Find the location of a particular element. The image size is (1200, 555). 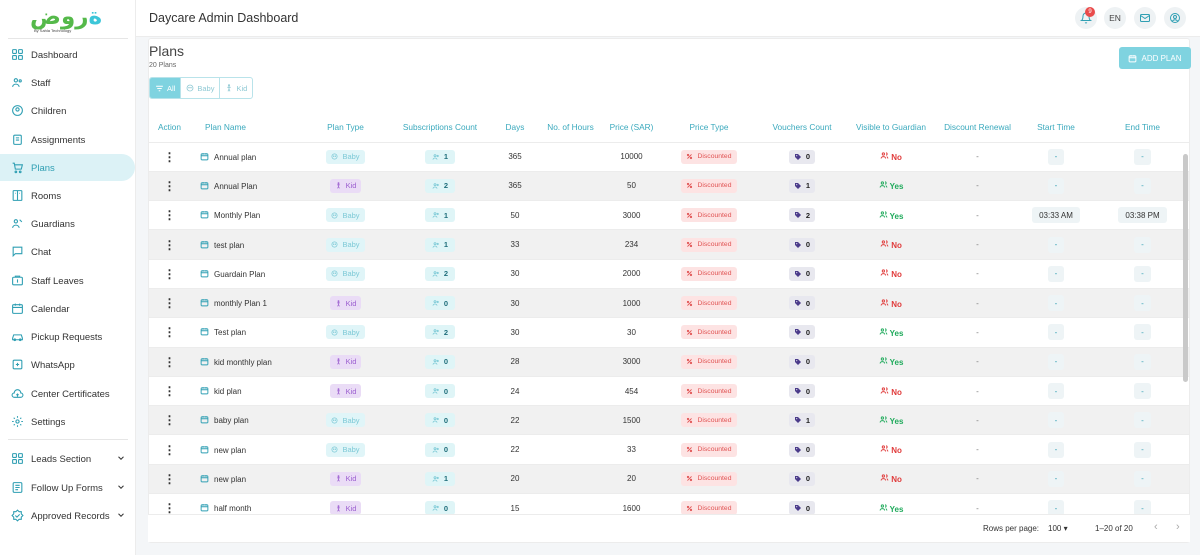

start-time: - is located at coordinates (1056, 244).